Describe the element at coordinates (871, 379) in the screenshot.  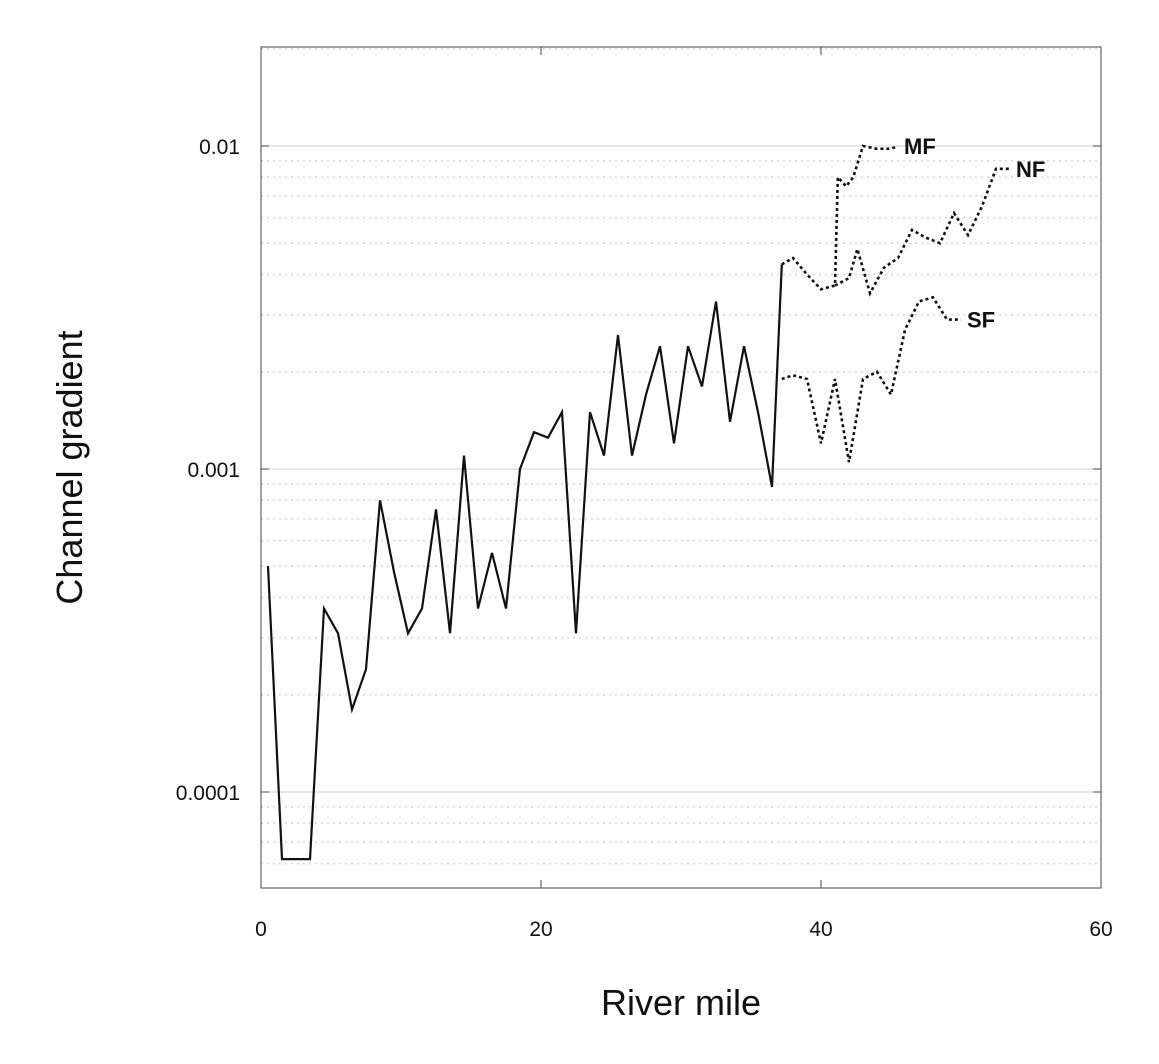
I see `series-line-sf` at that location.